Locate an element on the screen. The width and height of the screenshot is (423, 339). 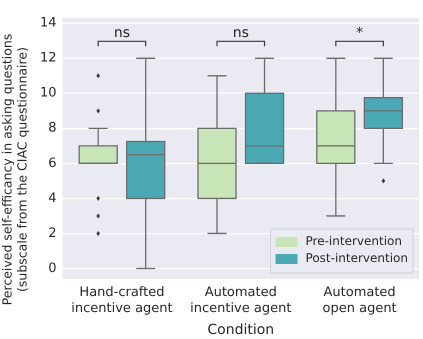
x-axis-title: Condition is located at coordinates (240, 330).